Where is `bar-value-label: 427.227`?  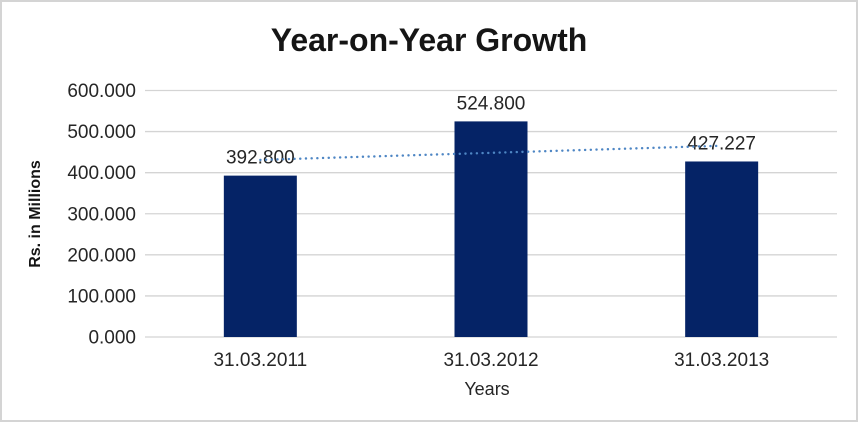 bar-value-label: 427.227 is located at coordinates (721, 143).